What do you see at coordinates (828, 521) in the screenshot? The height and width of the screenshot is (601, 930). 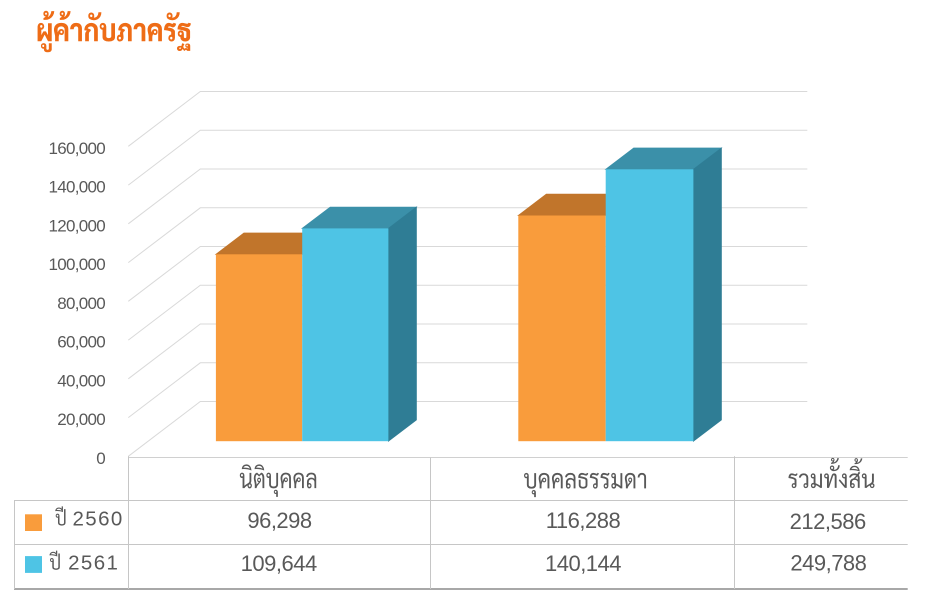 I see `svg-text: 212,586` at bounding box center [828, 521].